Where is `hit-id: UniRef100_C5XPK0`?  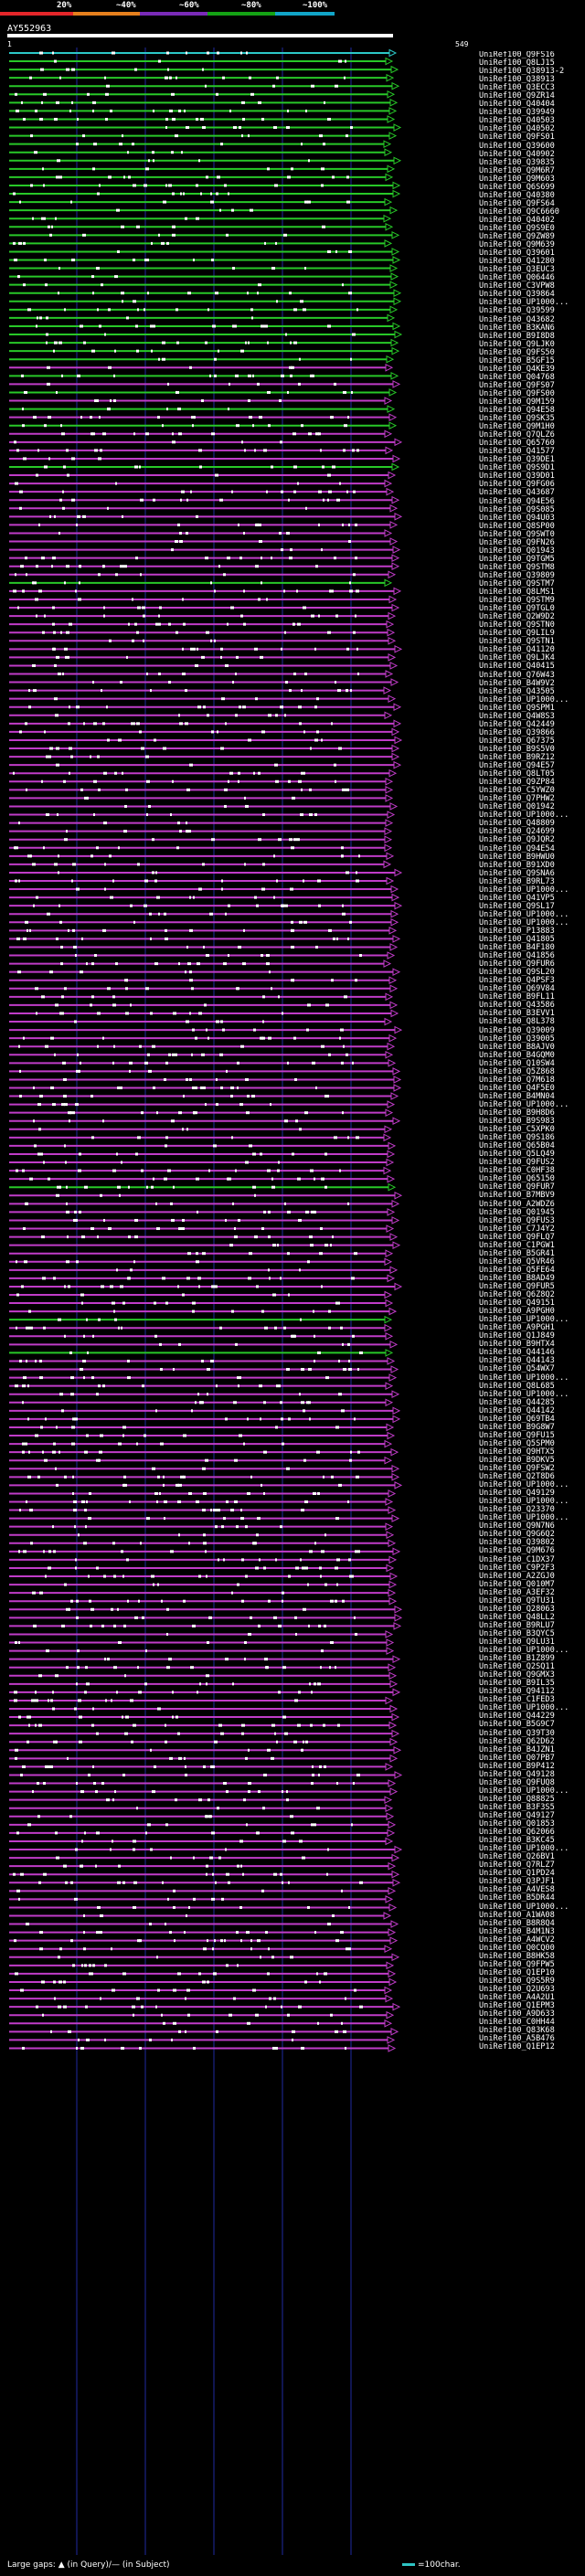
hit-id: UniRef100_C5XPK0 is located at coordinates (517, 1130).